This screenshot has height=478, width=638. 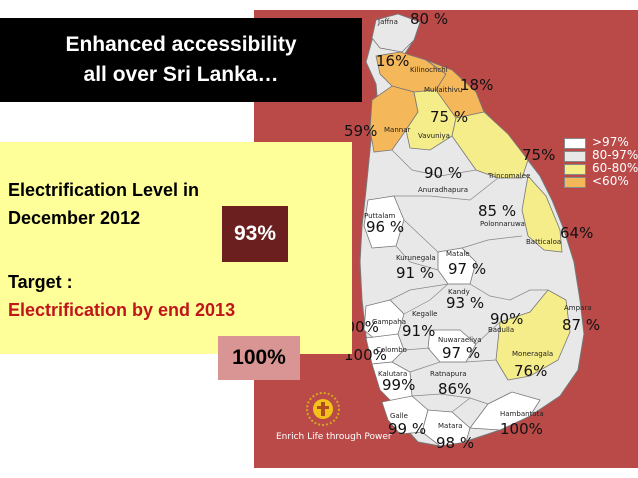 I want to click on value-batticaloa: 64%, so click(x=577, y=233).